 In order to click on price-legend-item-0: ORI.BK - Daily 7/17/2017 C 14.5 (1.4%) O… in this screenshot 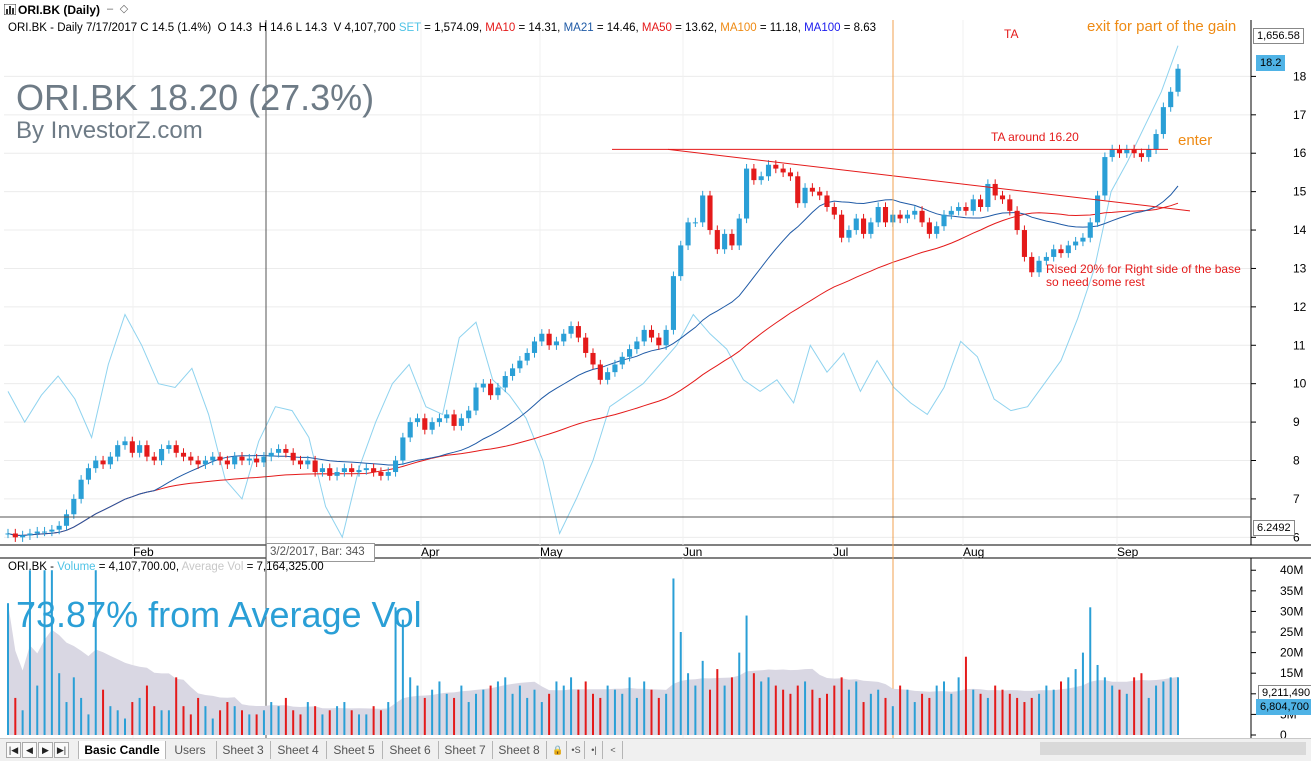, I will do `click(203, 28)`.